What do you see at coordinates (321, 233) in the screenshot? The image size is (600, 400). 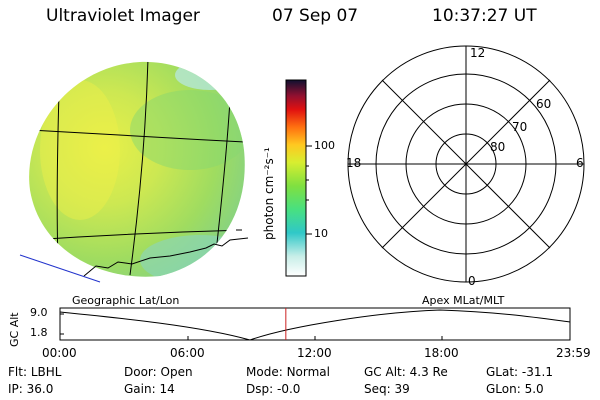 I see `colorbar-tick-10: 10` at bounding box center [321, 233].